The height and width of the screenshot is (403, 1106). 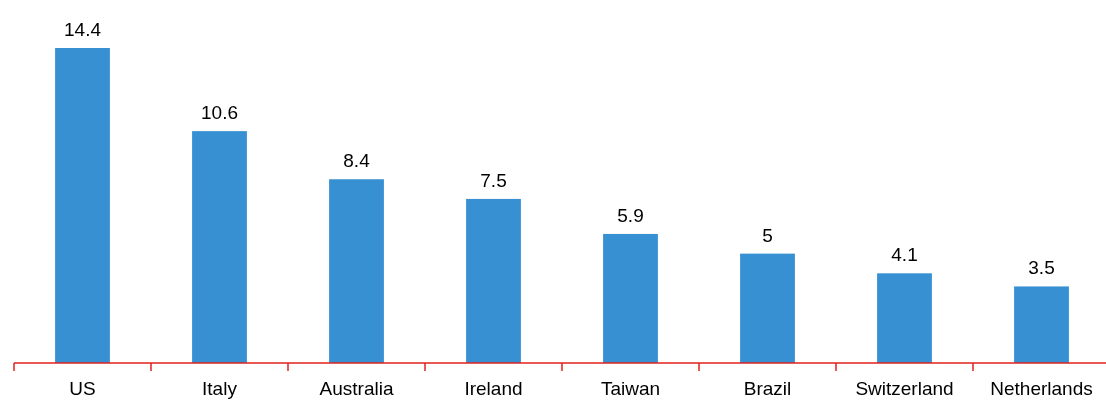 What do you see at coordinates (630, 215) in the screenshot?
I see `data-label: 5.9` at bounding box center [630, 215].